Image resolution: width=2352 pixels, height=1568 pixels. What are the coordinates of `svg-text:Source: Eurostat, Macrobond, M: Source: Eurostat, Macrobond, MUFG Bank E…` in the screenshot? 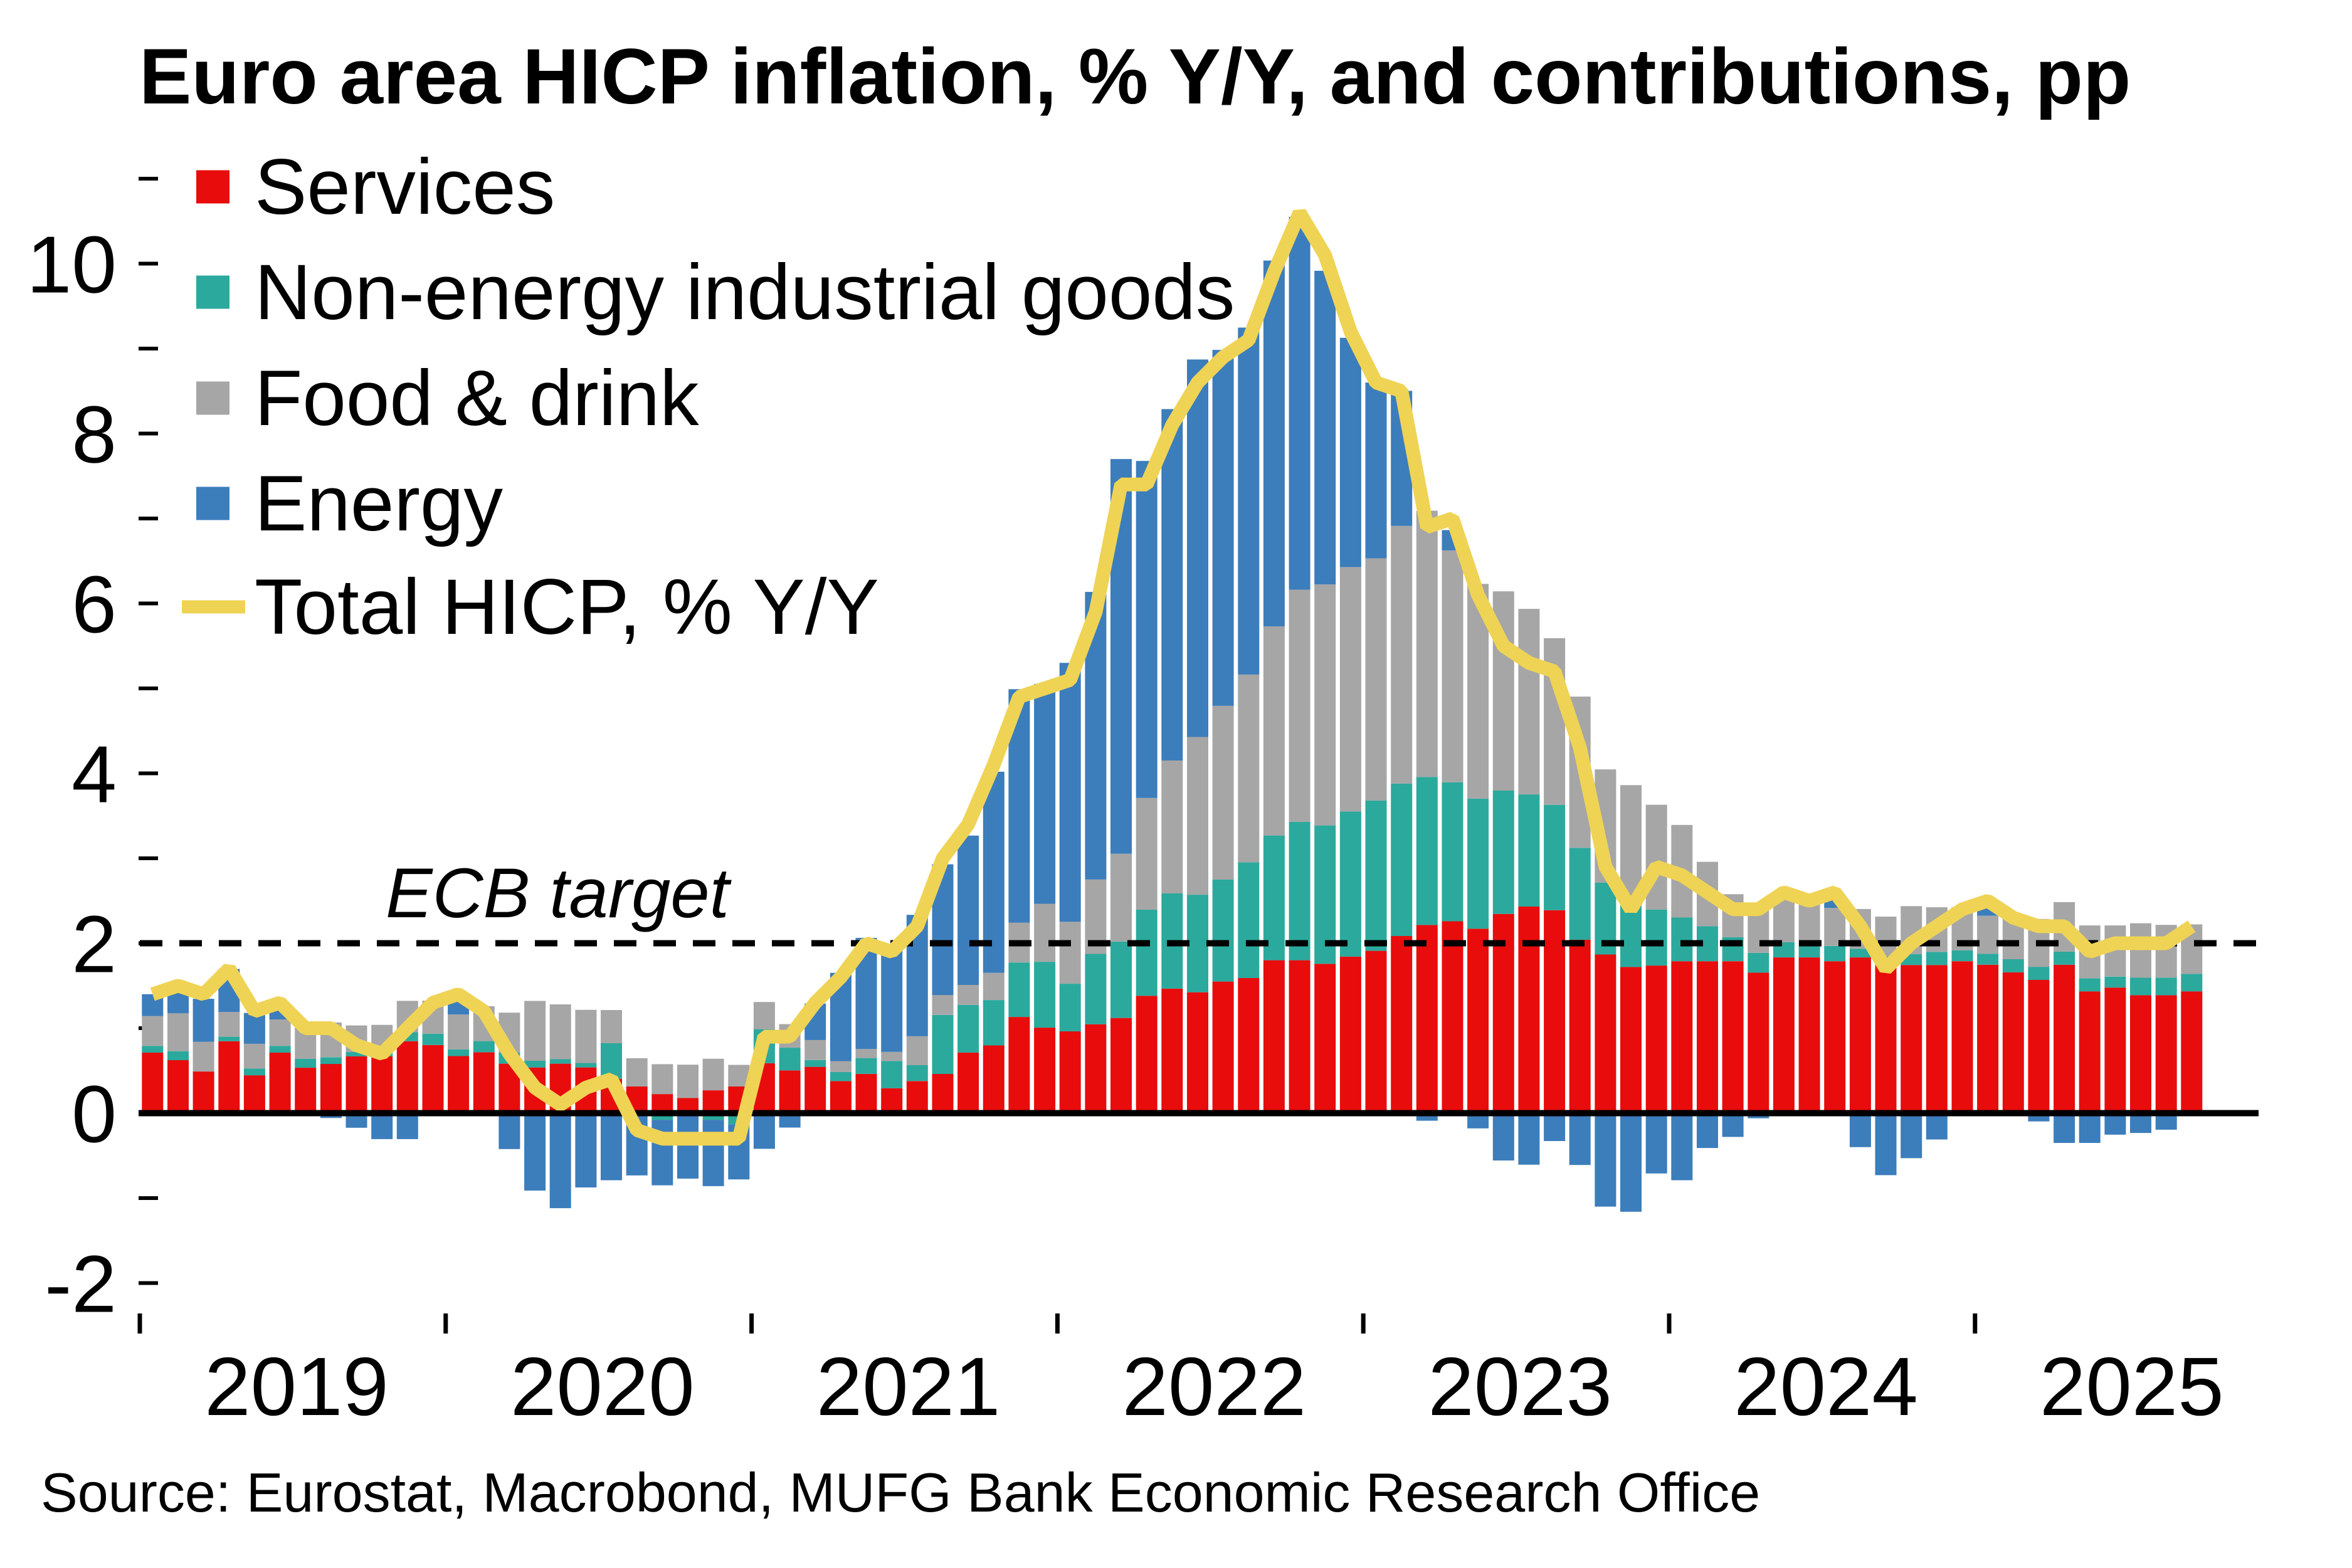 It's located at (900, 1492).